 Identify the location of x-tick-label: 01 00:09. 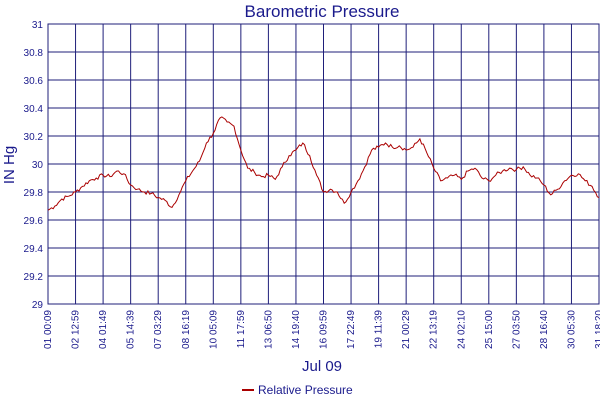
(48, 329).